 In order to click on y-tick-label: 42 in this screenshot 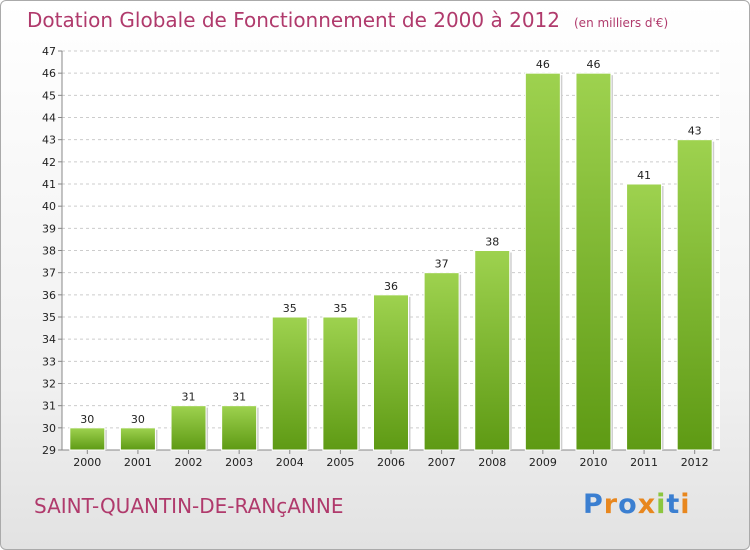, I will do `click(49, 162)`.